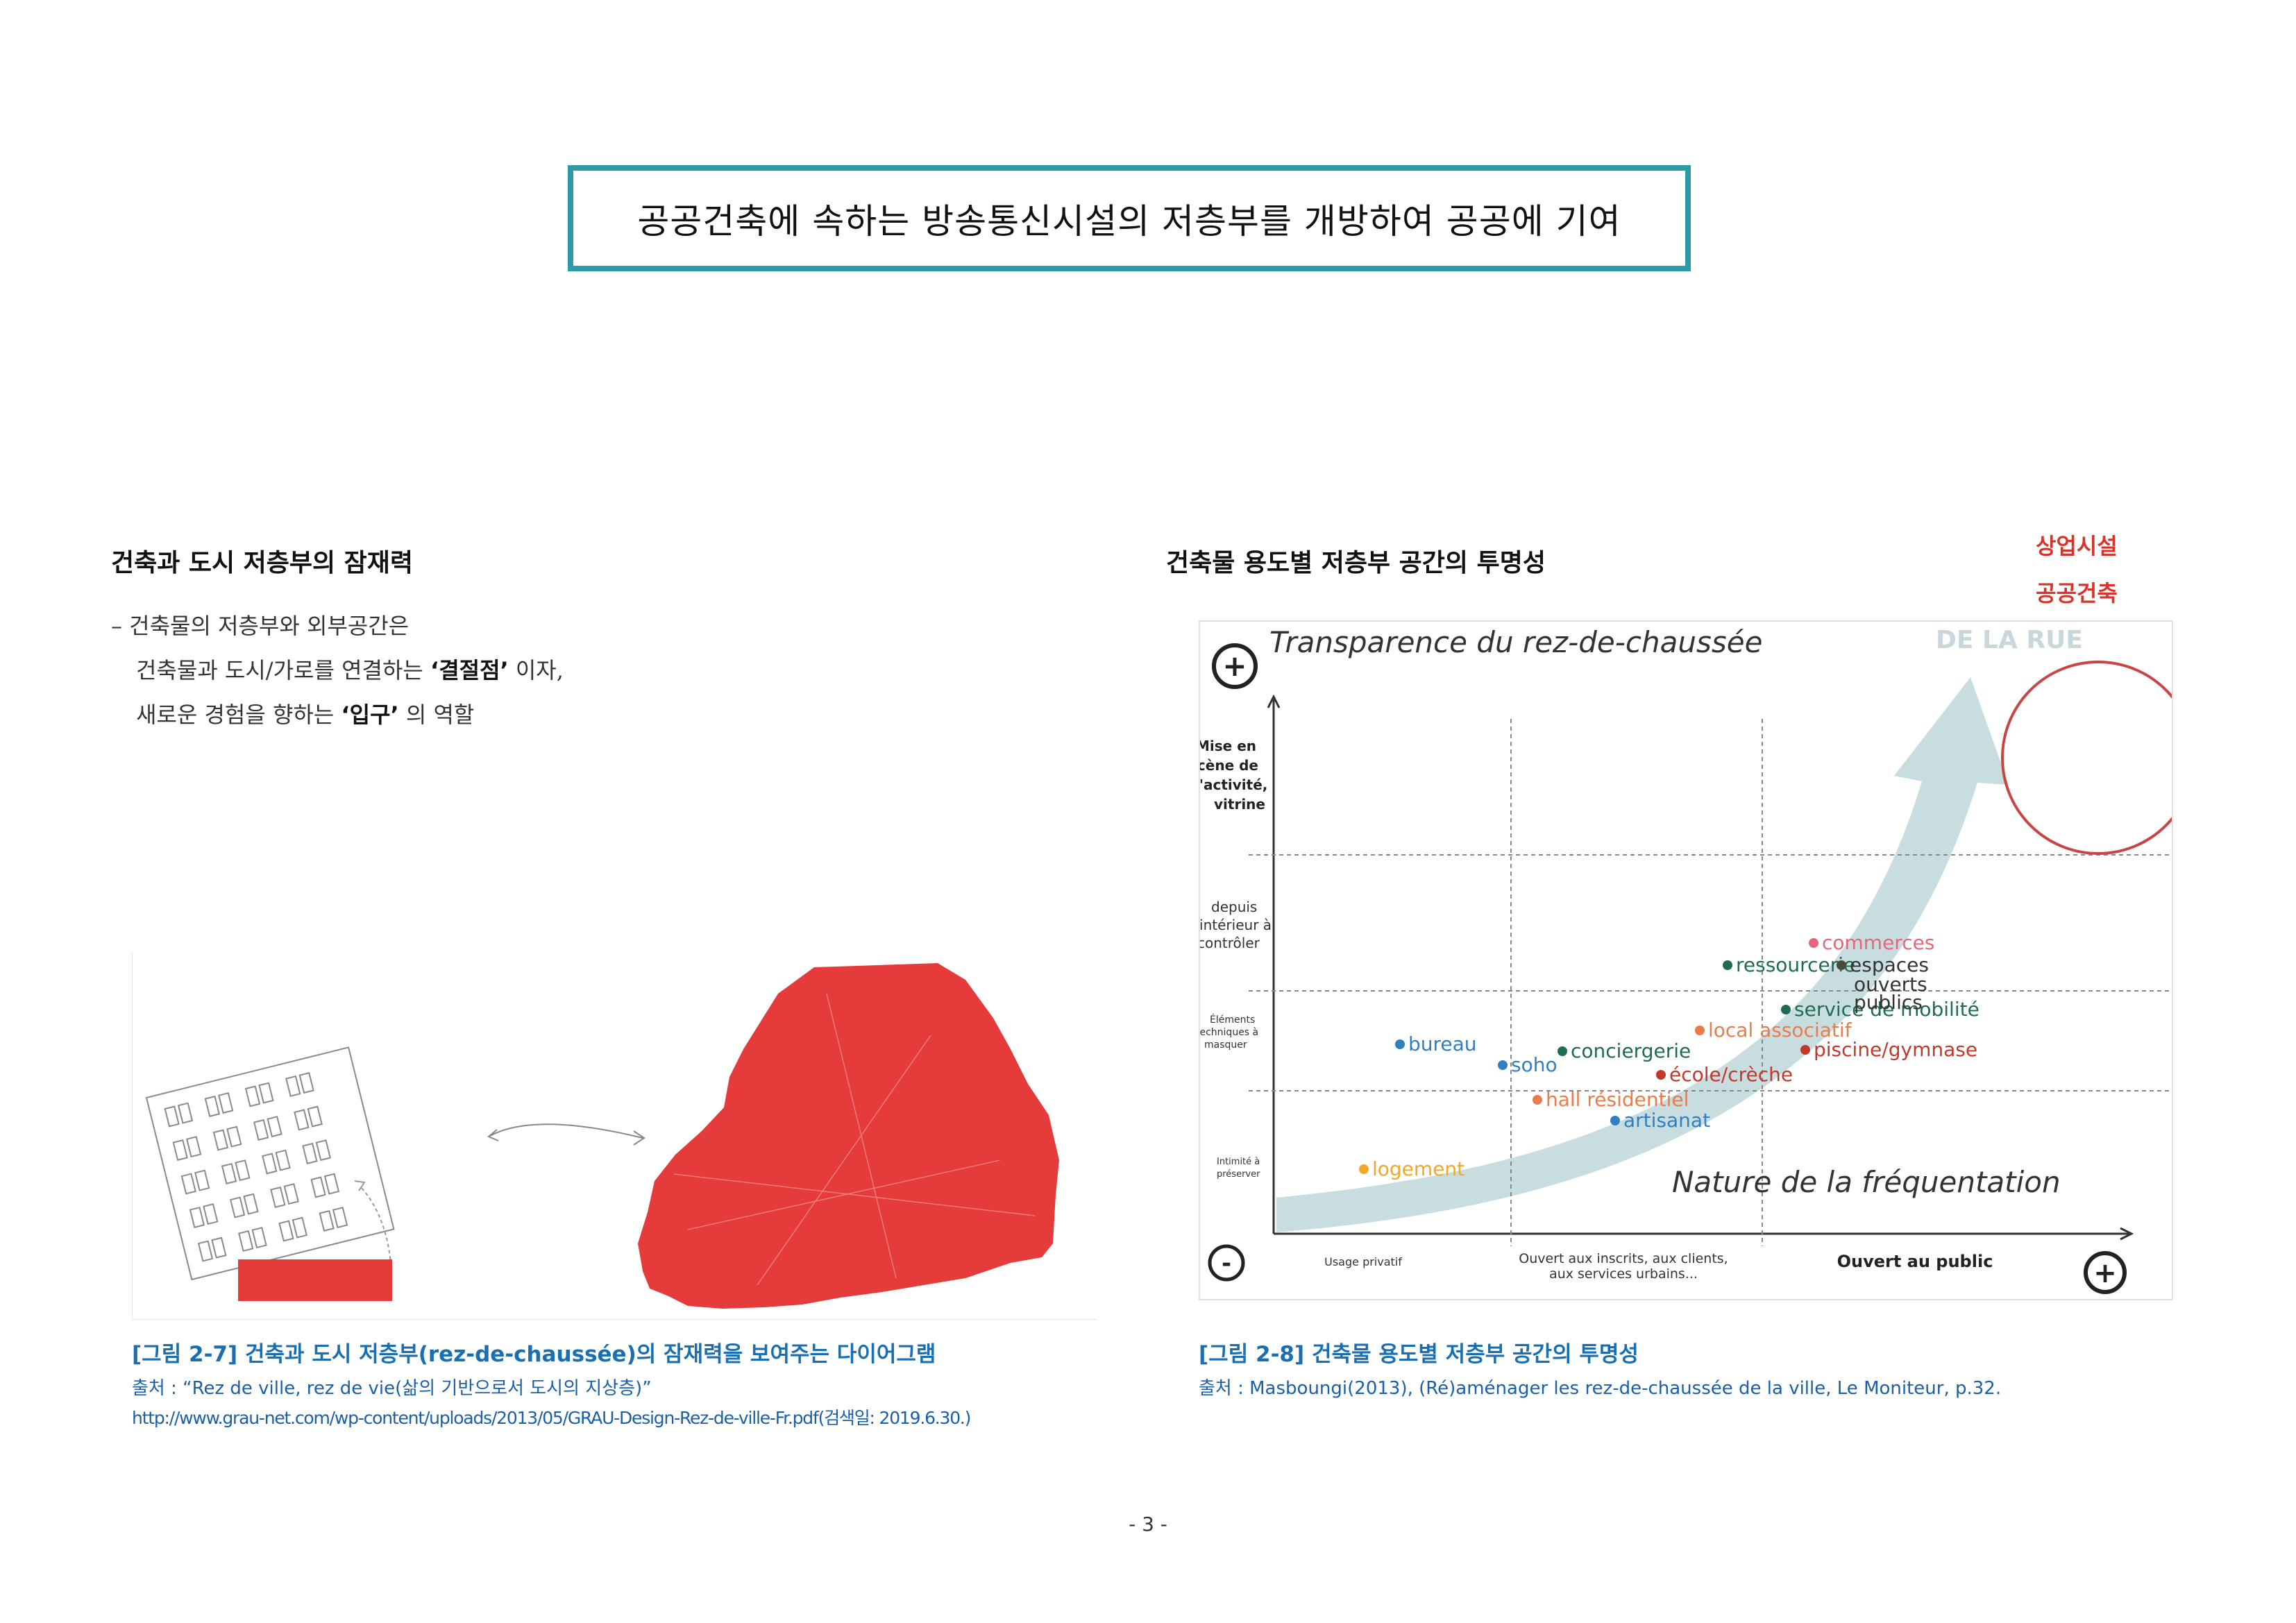 This screenshot has width=2296, height=1623. What do you see at coordinates (1238, 1168) in the screenshot?
I see `y-label-intimacy: Intimité à préserver` at bounding box center [1238, 1168].